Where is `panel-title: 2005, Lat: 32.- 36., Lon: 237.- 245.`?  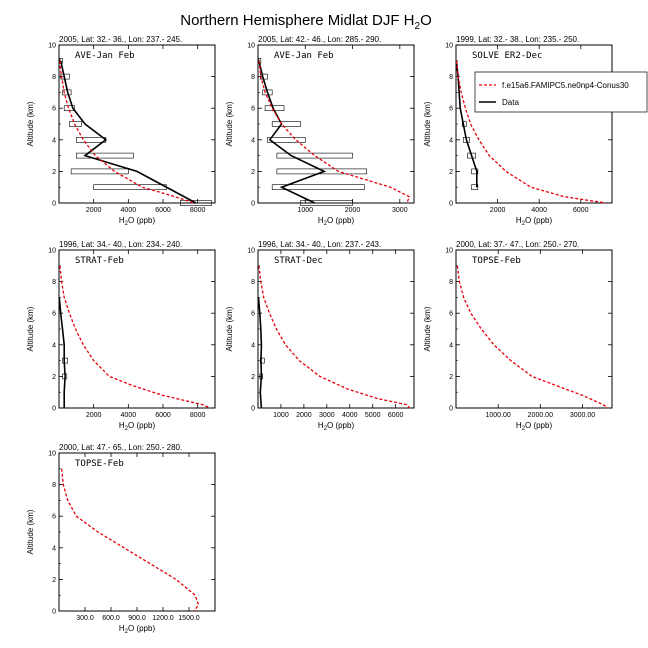
panel-title: 2005, Lat: 32.- 36., Lon: 237.- 245. is located at coordinates (120, 39).